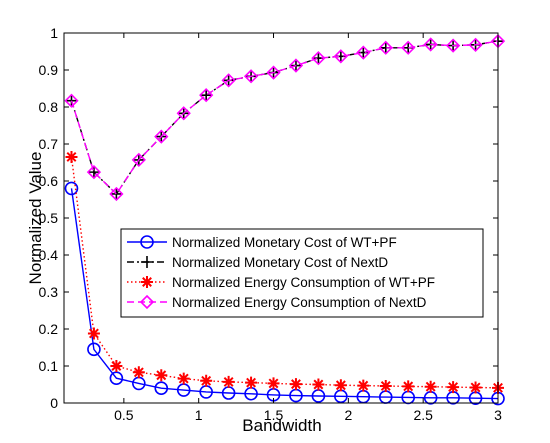 This screenshot has height=443, width=550. What do you see at coordinates (49, 144) in the screenshot?
I see `y-tick-label: 0.7` at bounding box center [49, 144].